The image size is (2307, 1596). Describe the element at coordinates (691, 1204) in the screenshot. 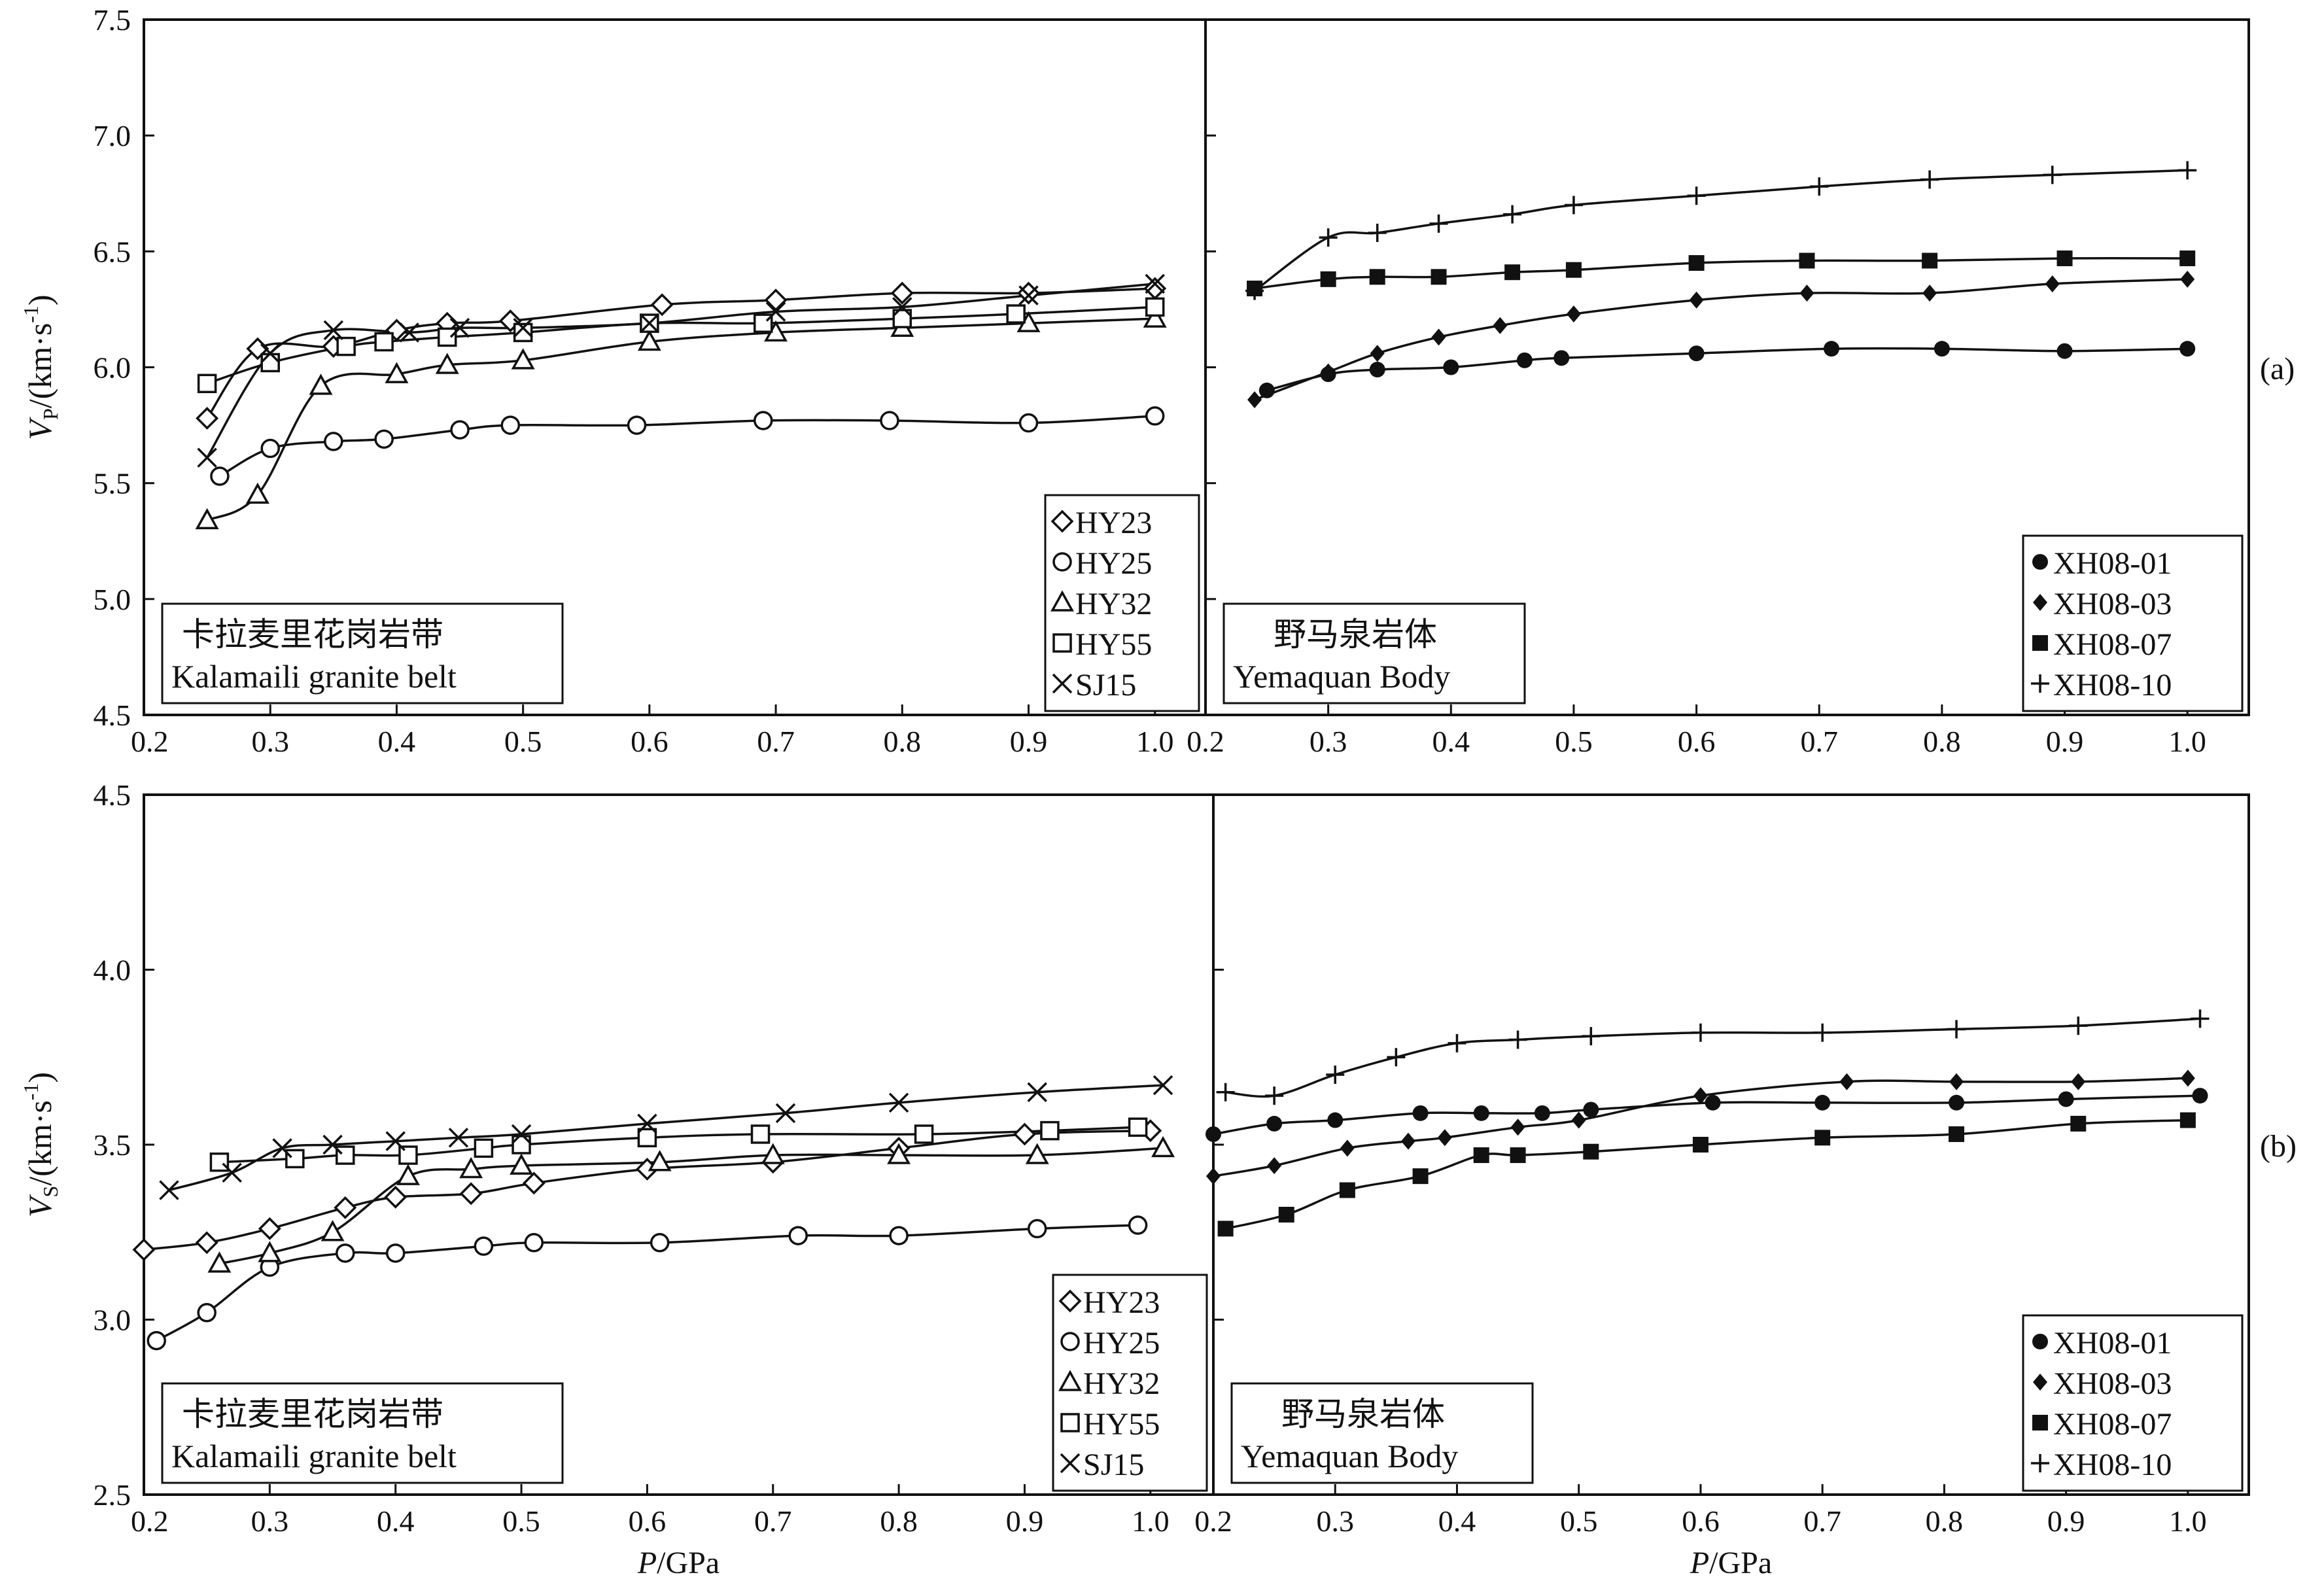

I see `series-markers-HY32` at that location.